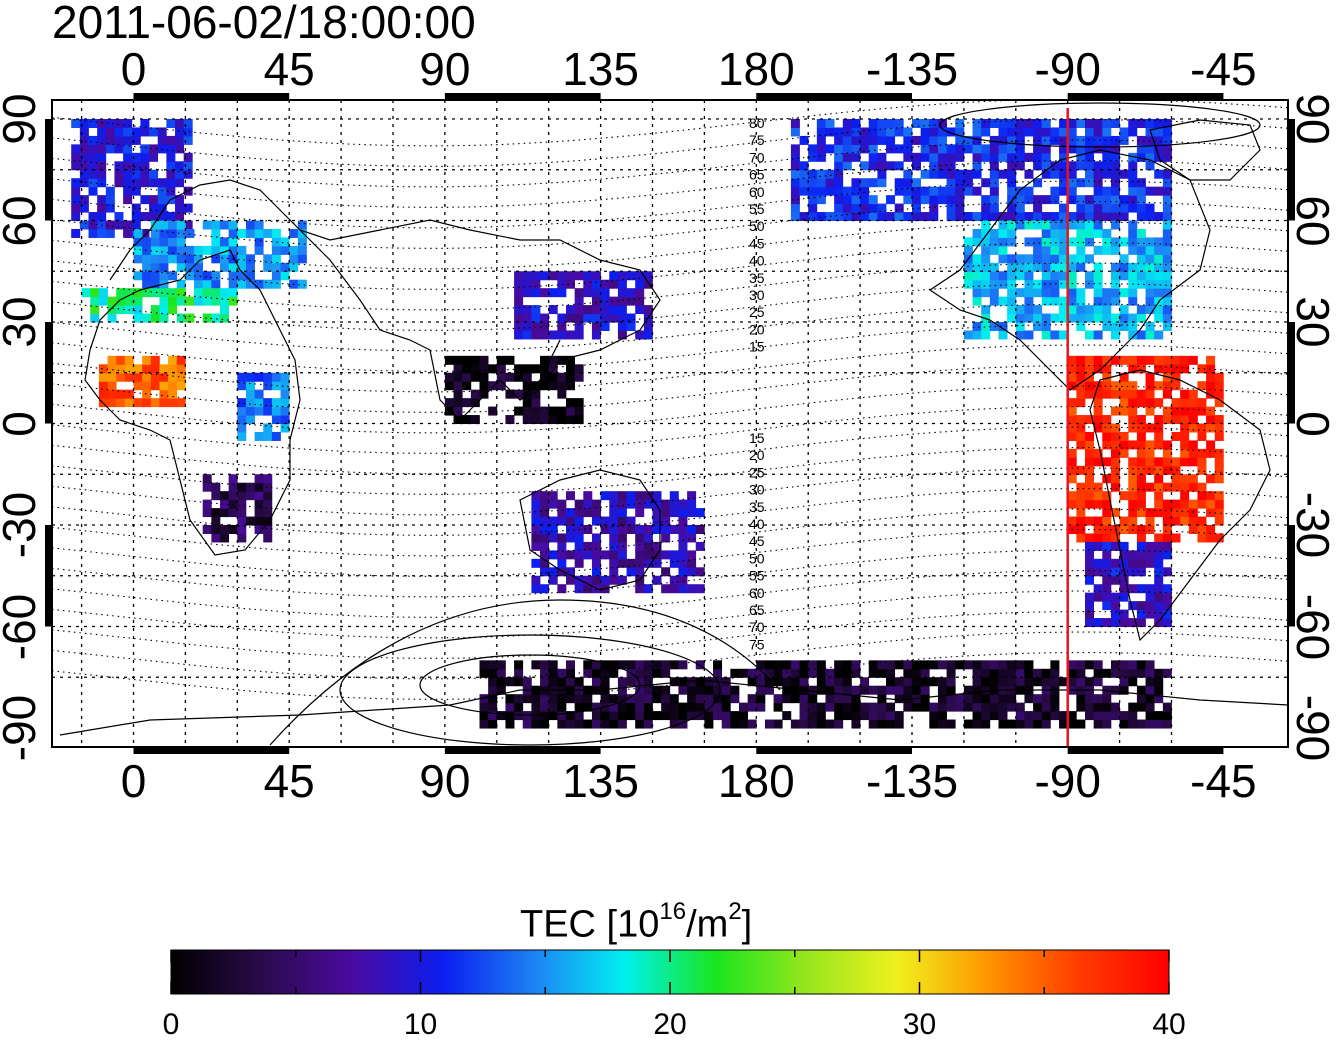 Image resolution: width=1340 pixels, height=1042 pixels. What do you see at coordinates (48, 170) in the screenshot?
I see `axis-bar-left` at bounding box center [48, 170].